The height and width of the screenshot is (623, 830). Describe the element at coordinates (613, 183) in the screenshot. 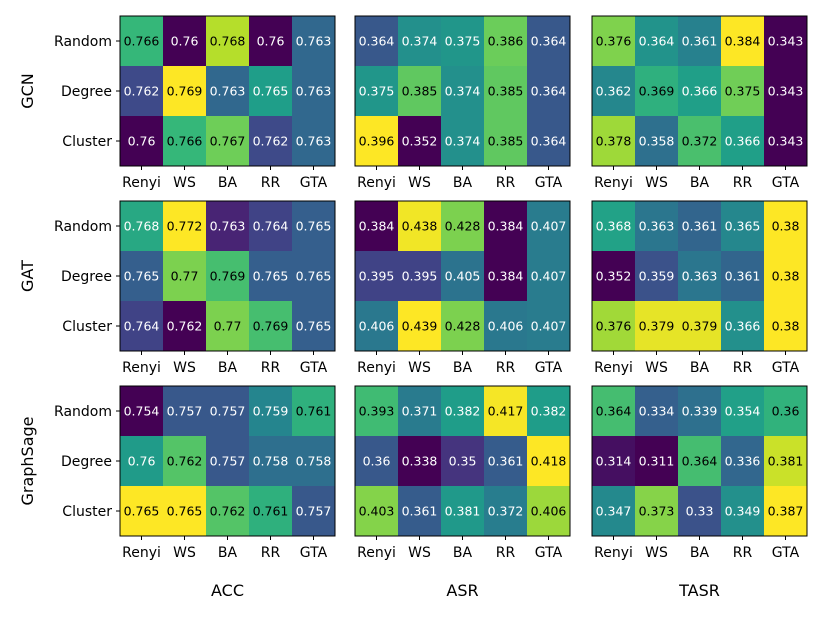

I see `x-tick-label: Renyi` at that location.